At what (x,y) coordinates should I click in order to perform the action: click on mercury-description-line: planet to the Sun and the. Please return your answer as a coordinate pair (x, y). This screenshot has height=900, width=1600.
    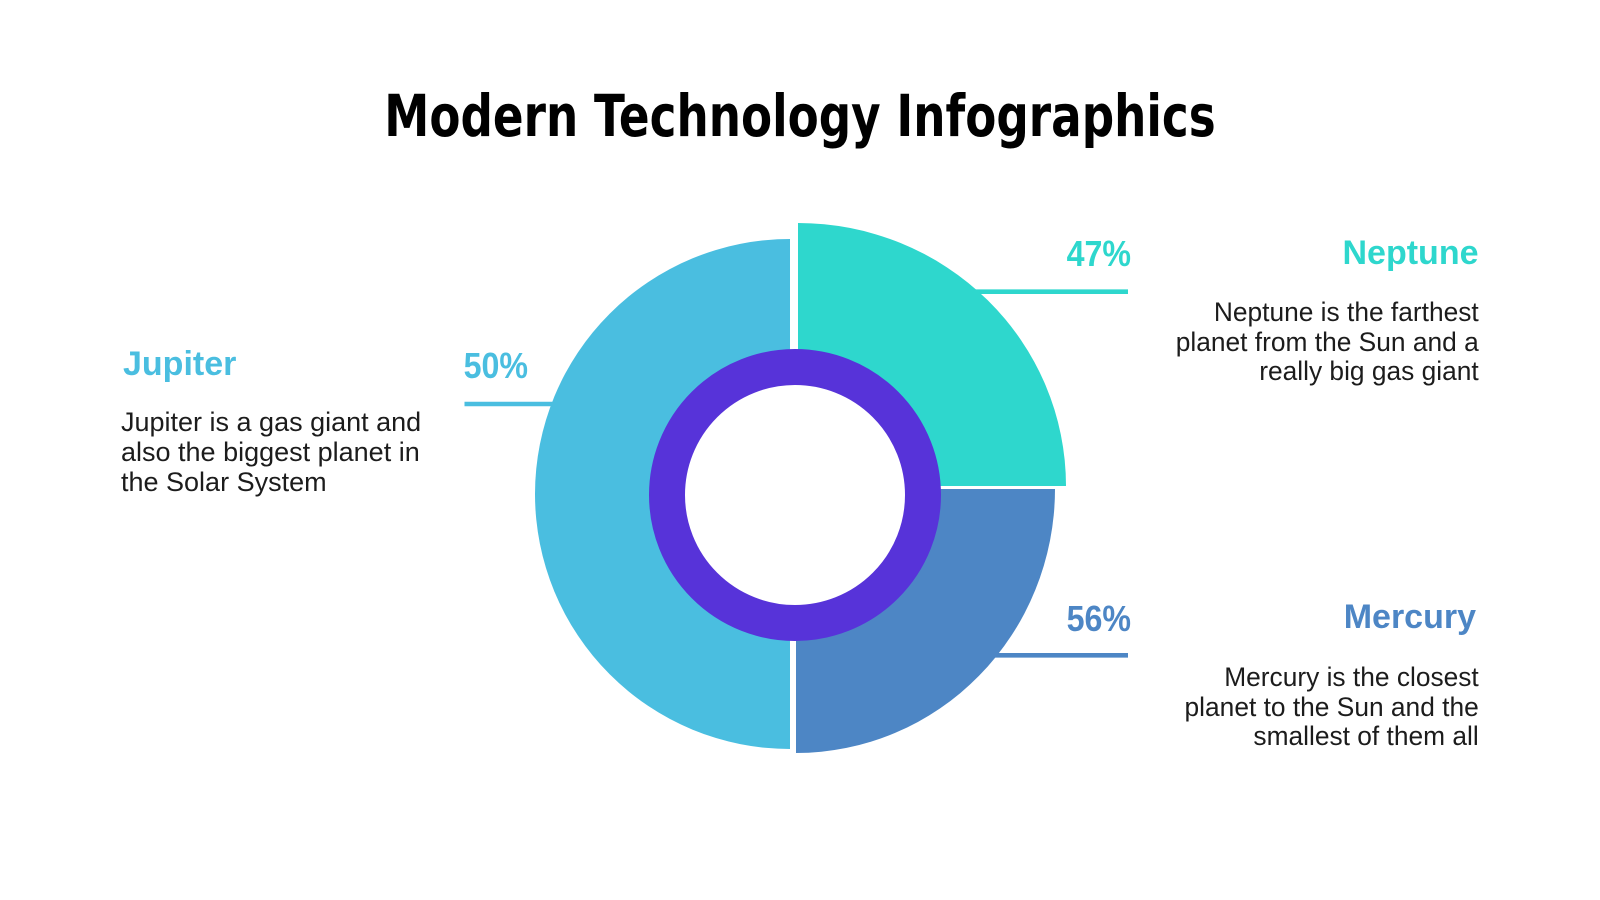
    Looking at the image, I should click on (1331, 706).